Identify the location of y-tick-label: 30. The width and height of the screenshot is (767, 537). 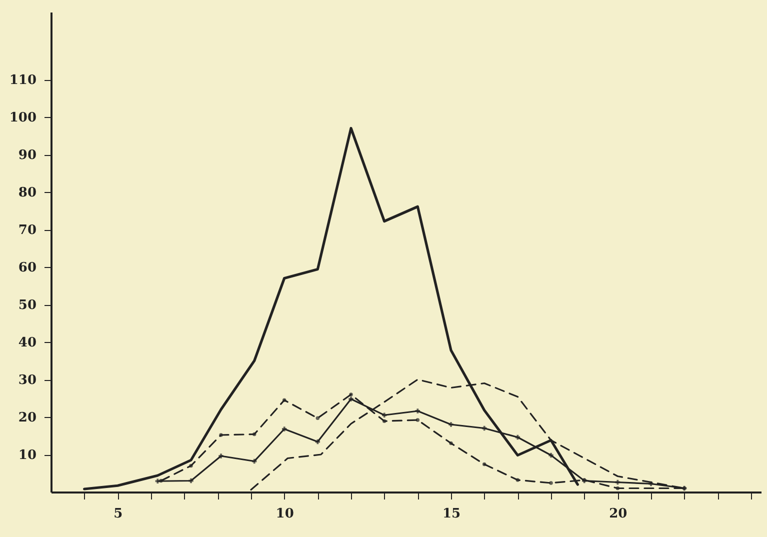
(27, 380).